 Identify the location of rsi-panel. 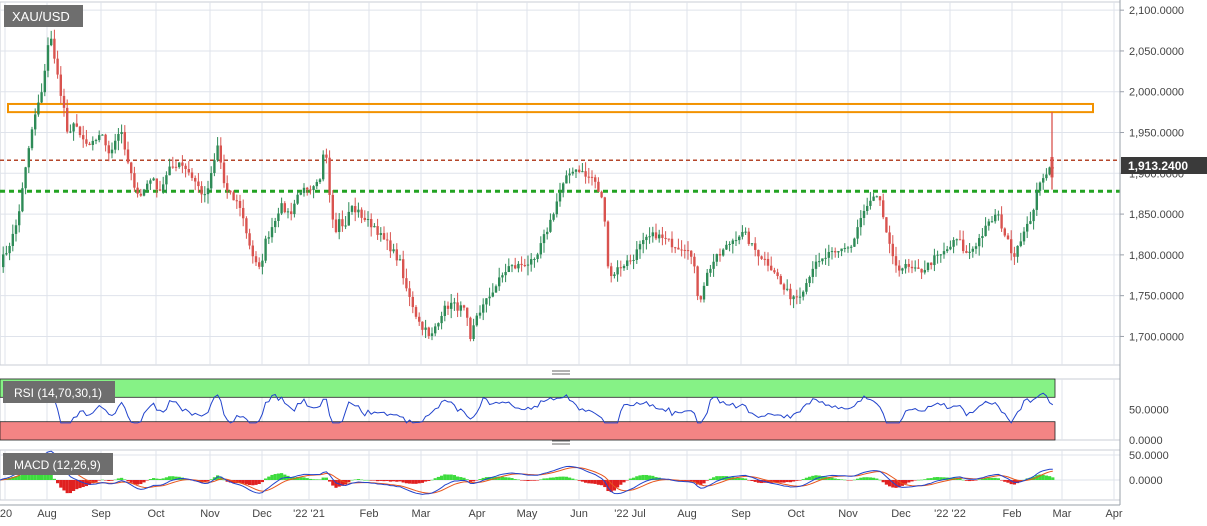
(528, 409).